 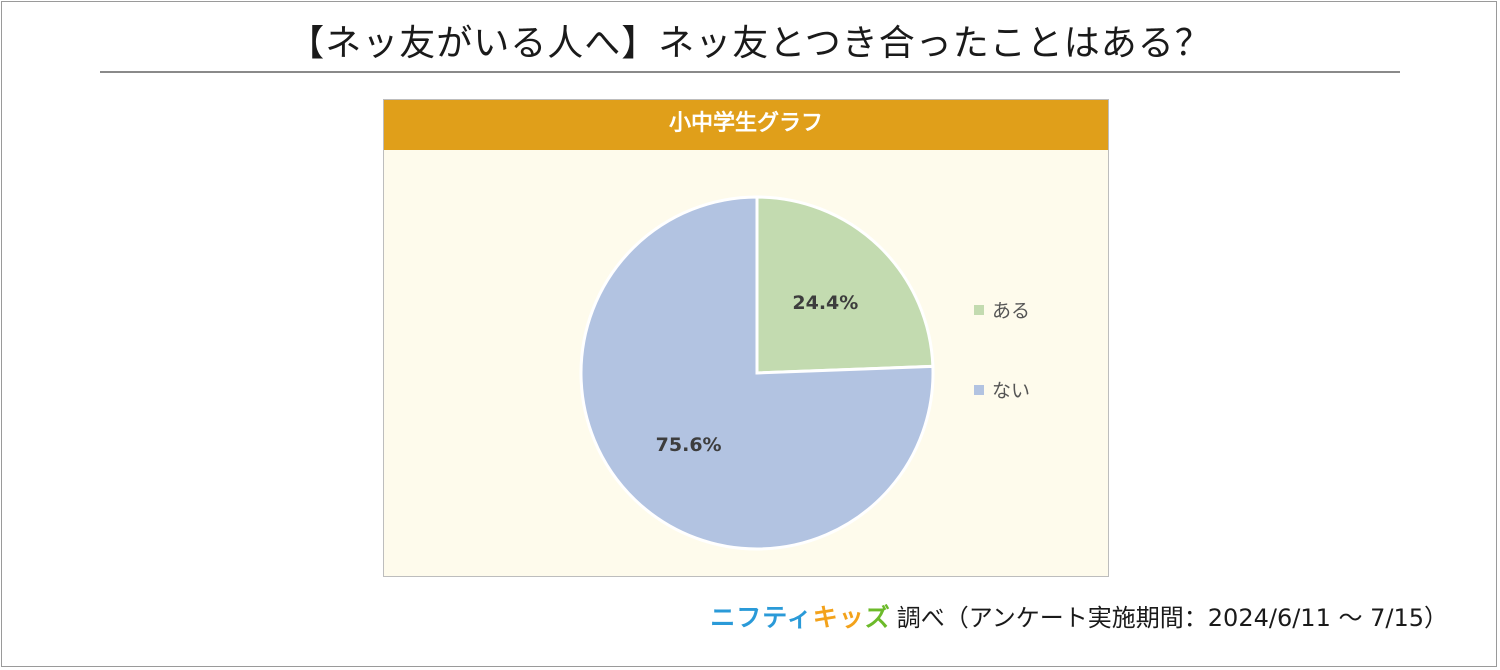 What do you see at coordinates (750, 72) in the screenshot?
I see `title-divider` at bounding box center [750, 72].